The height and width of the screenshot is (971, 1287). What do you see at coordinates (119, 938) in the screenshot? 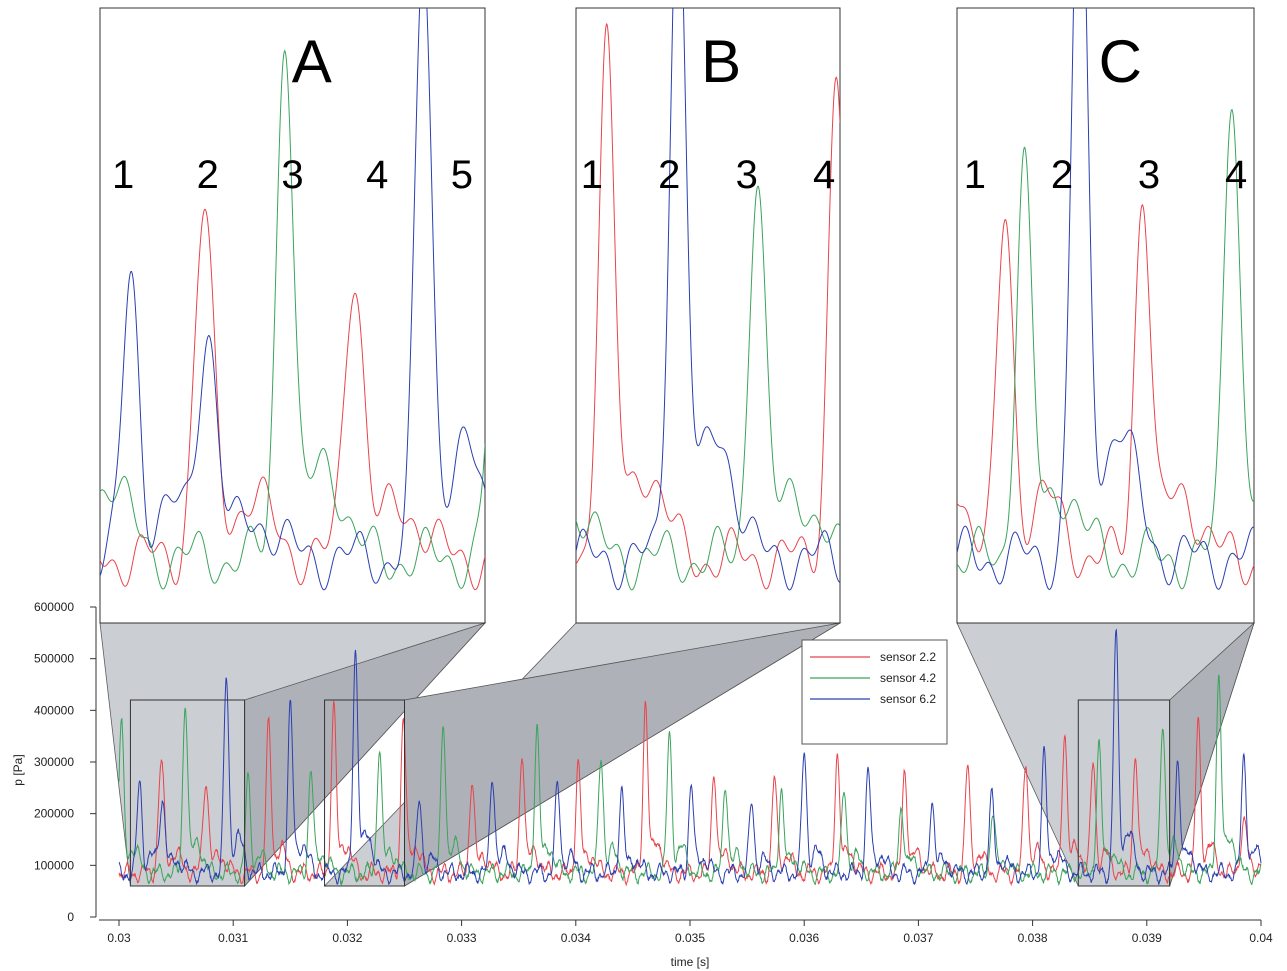
I see `x-tick-label: 0.03` at bounding box center [119, 938].